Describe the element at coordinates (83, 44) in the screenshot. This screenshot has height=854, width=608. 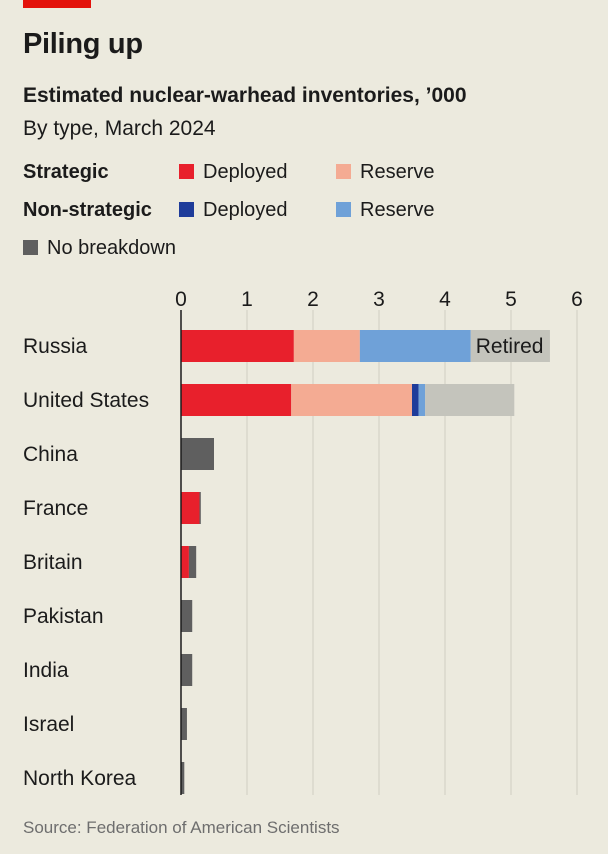
I see `chart-title: Piling up` at that location.